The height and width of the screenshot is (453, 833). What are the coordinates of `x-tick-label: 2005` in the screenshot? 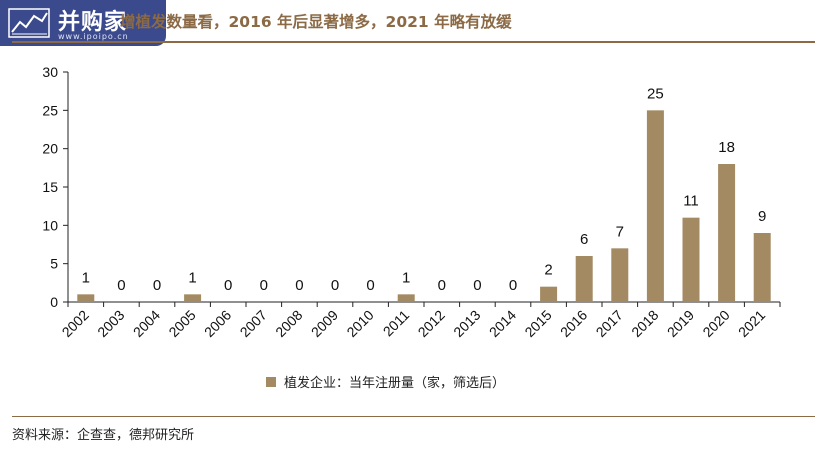 It's located at (181, 323).